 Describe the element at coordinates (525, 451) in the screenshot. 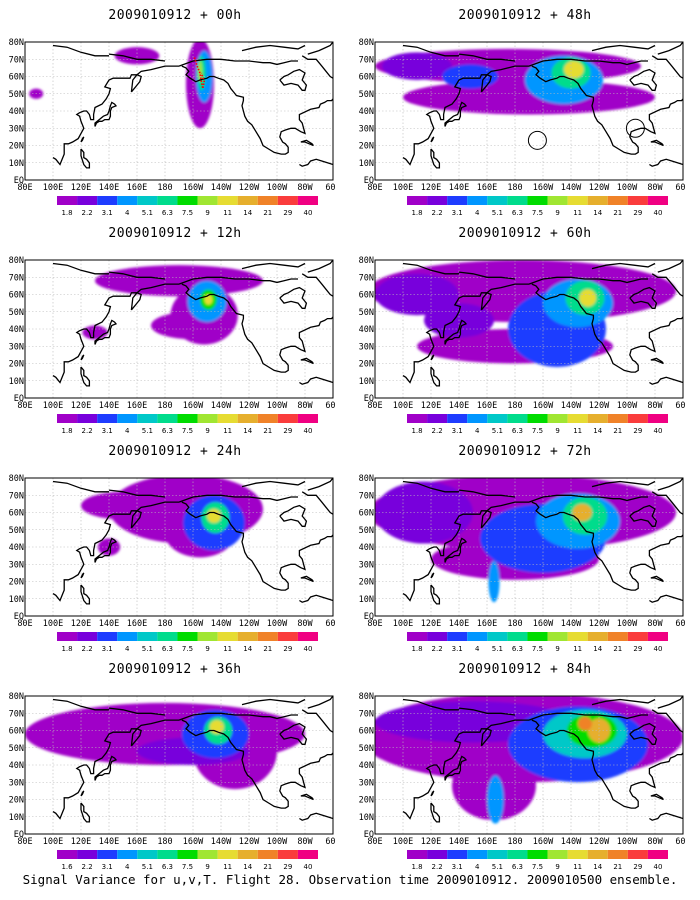

I see `panel-title: 2009010912 + 72h` at that location.